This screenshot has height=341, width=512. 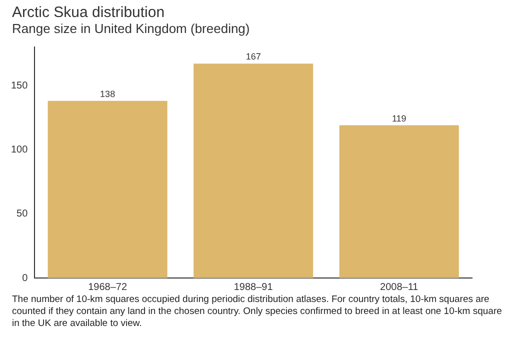 What do you see at coordinates (399, 287) in the screenshot?
I see `x-tick-label: 2008–11` at bounding box center [399, 287].